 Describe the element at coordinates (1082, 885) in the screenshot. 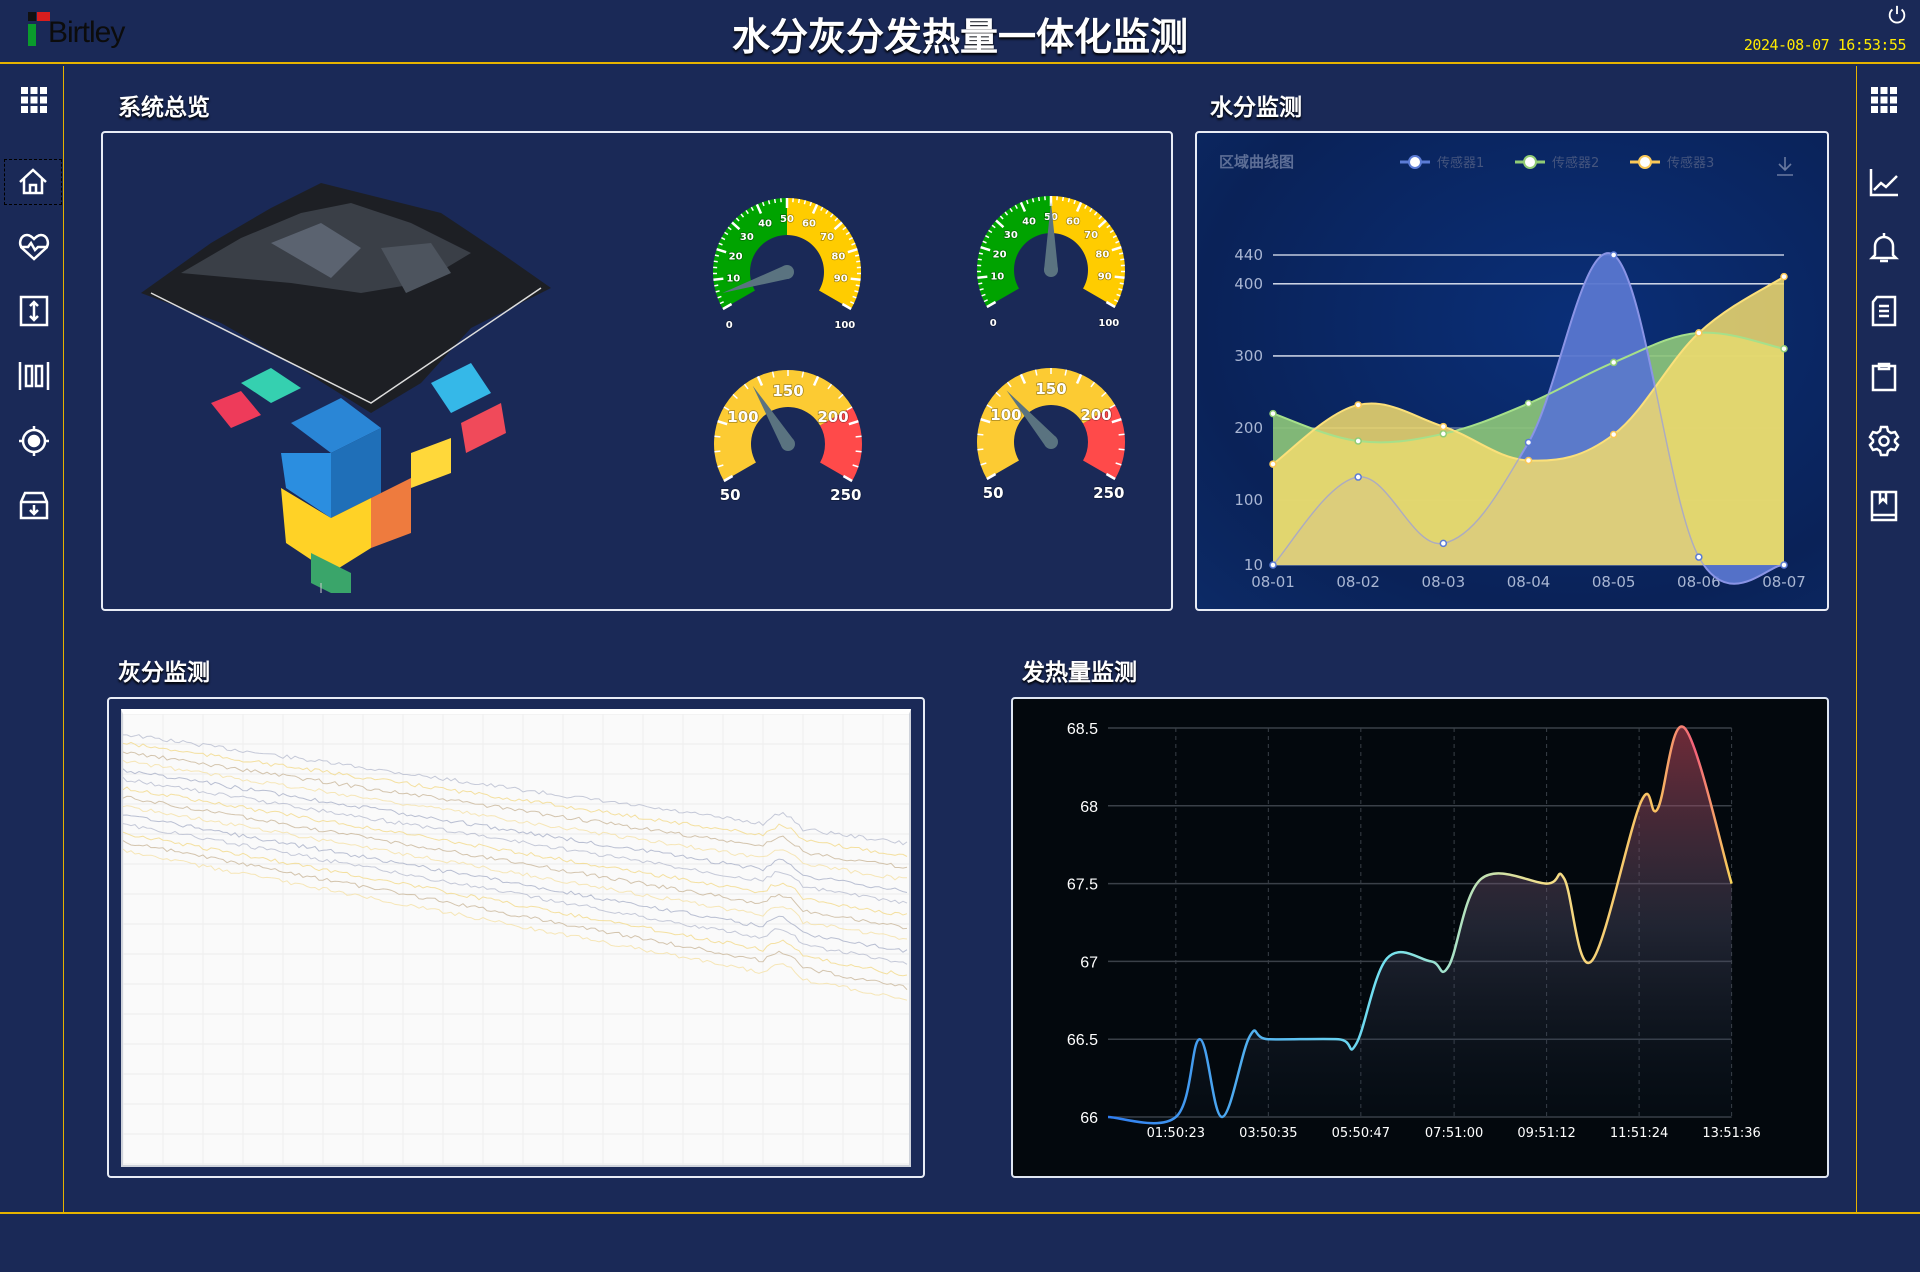

I see `y-tick-label: 67.5` at that location.